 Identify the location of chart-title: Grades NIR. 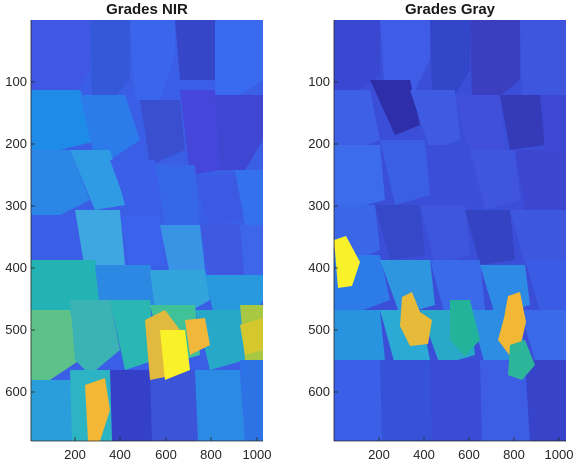
(147, 9).